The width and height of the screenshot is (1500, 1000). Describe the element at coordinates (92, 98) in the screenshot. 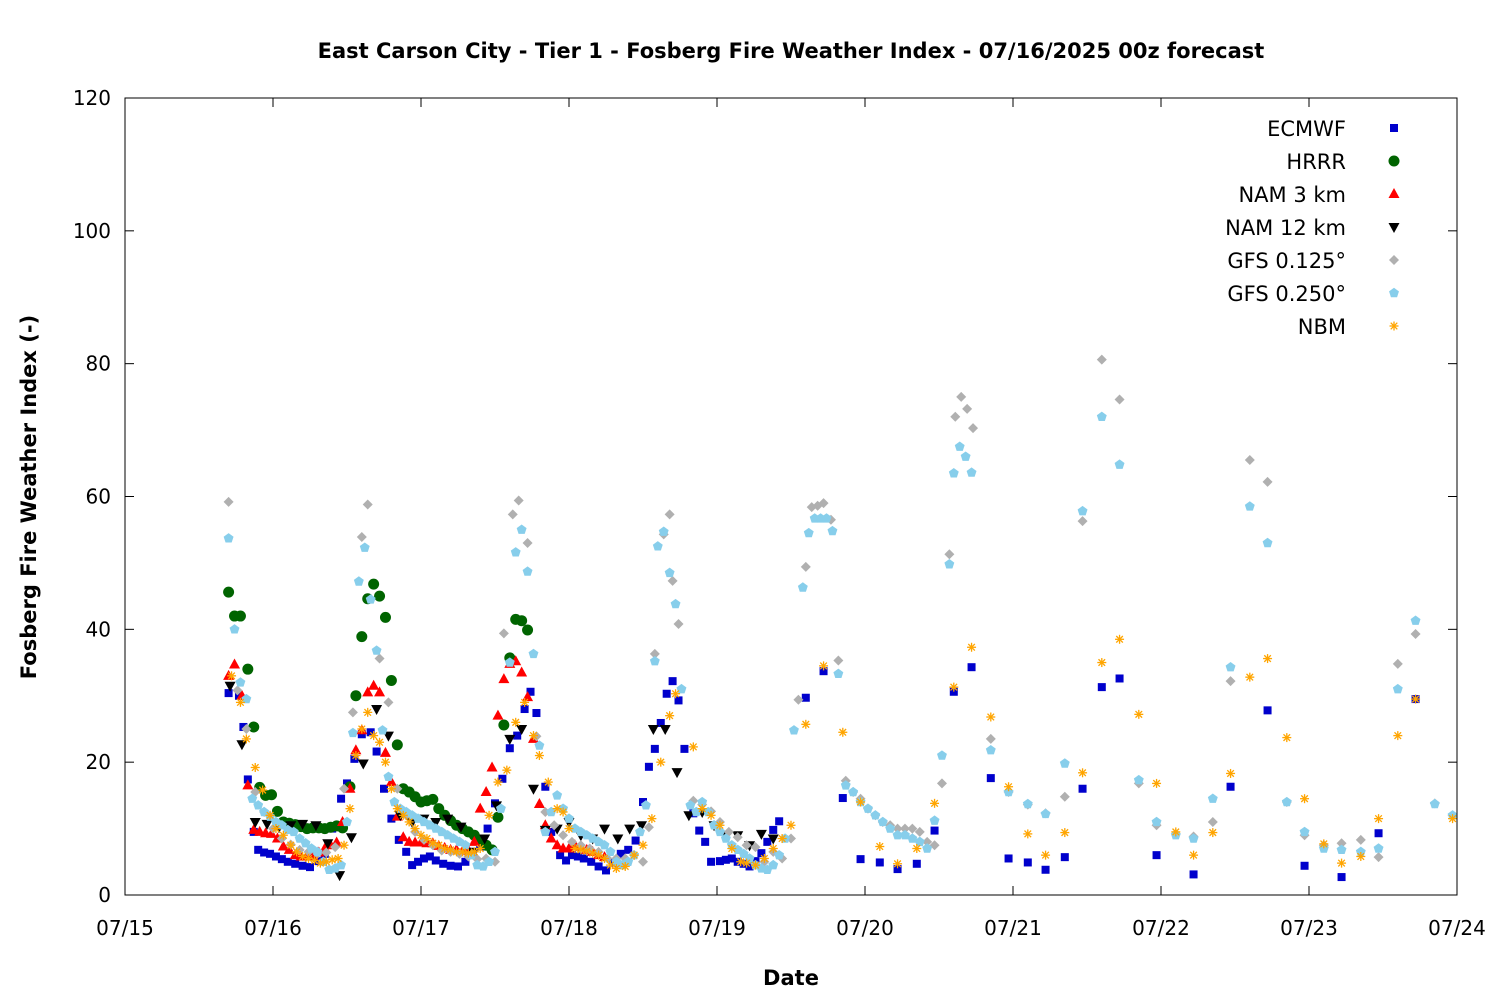

I see `y-tick-label: 120` at that location.